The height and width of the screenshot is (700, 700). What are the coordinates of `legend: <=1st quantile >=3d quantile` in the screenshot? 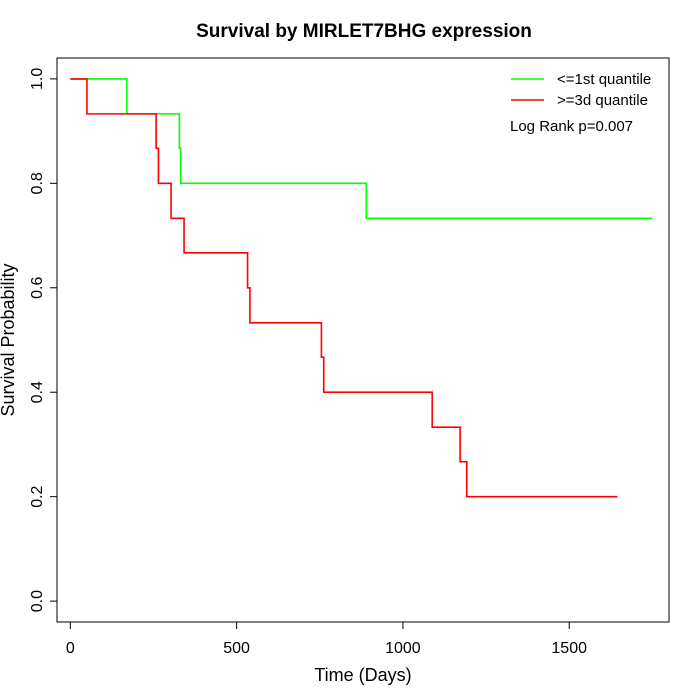 It's located at (581, 90).